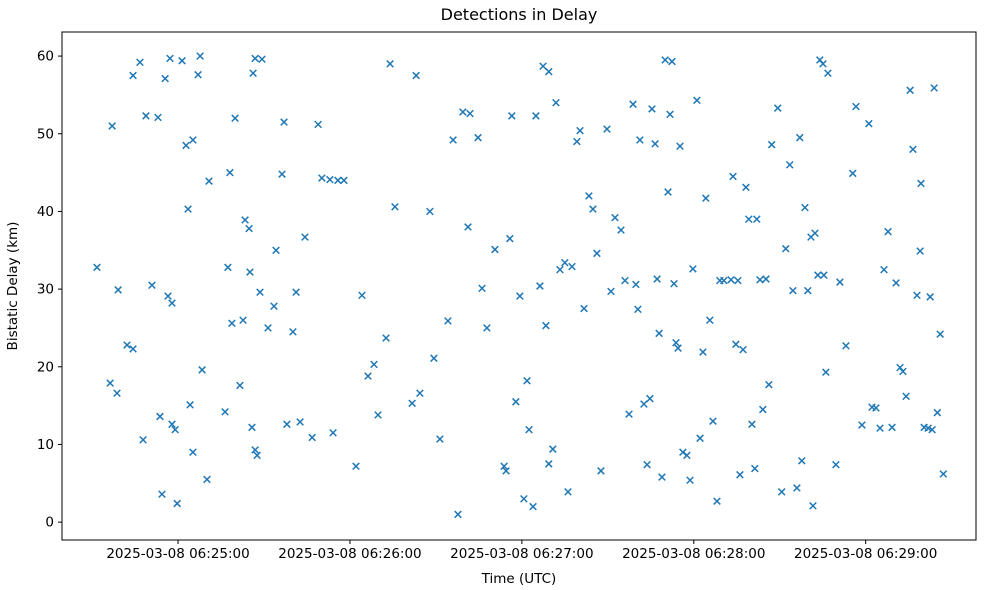 The height and width of the screenshot is (590, 989). I want to click on y-tick-label: 30, so click(45, 290).